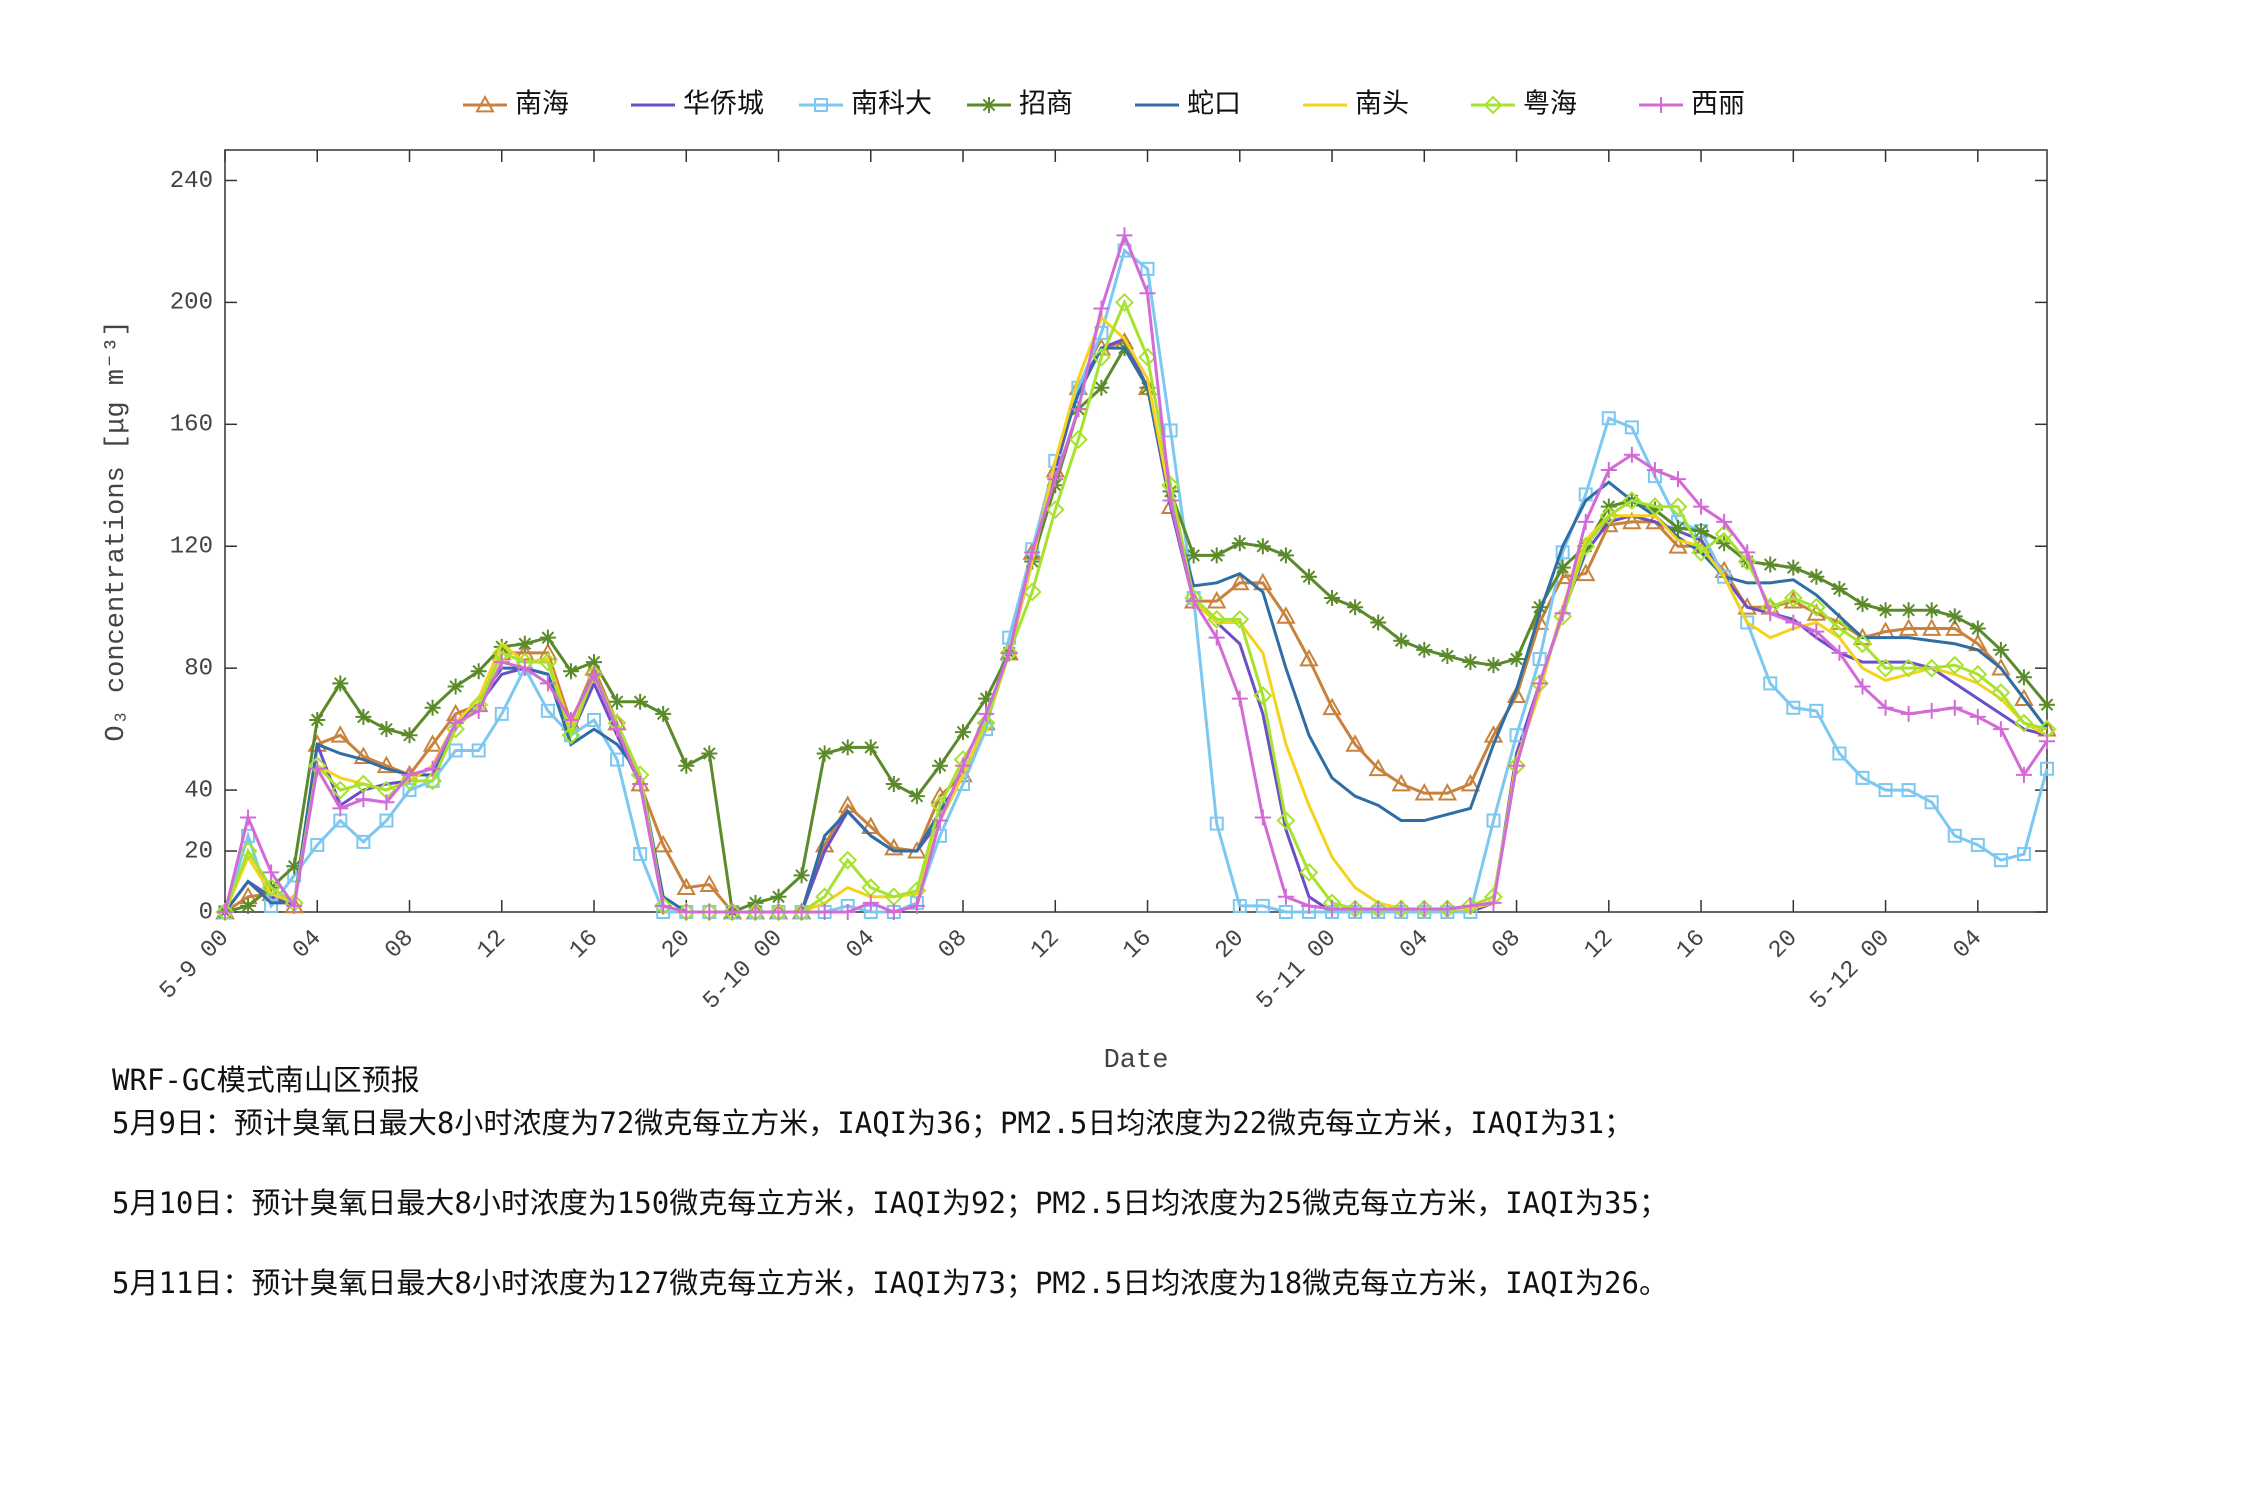  I want to click on y-tick-label: 40, so click(198, 790).